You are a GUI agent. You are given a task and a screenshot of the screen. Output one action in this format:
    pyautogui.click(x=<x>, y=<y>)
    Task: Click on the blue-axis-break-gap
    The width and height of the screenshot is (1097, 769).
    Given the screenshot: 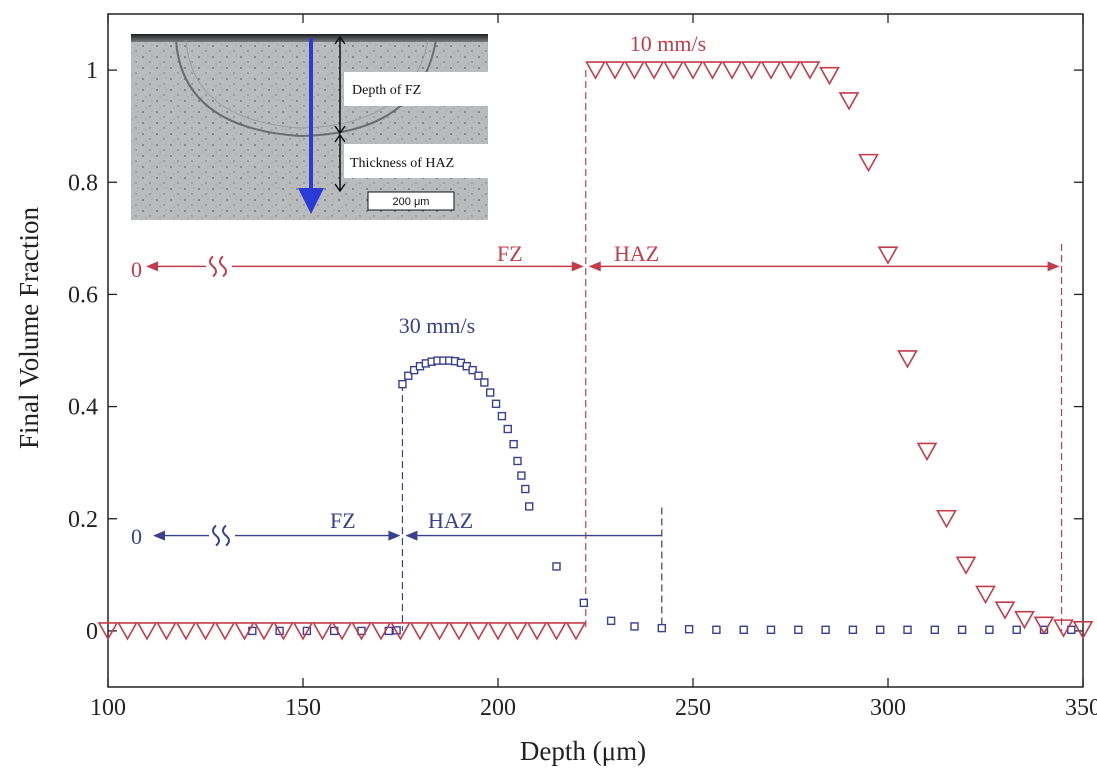 What is the action you would take?
    pyautogui.click(x=222, y=535)
    